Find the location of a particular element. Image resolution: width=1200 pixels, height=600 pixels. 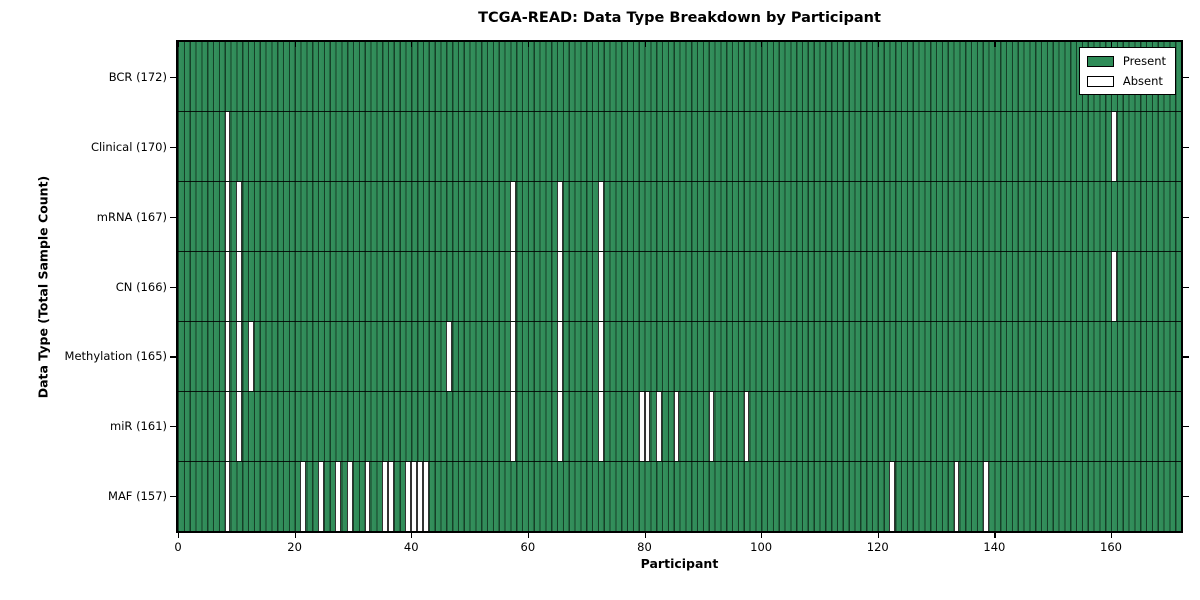

y-axis-label: Data Type (Total Sample Count) is located at coordinates (43, 287).